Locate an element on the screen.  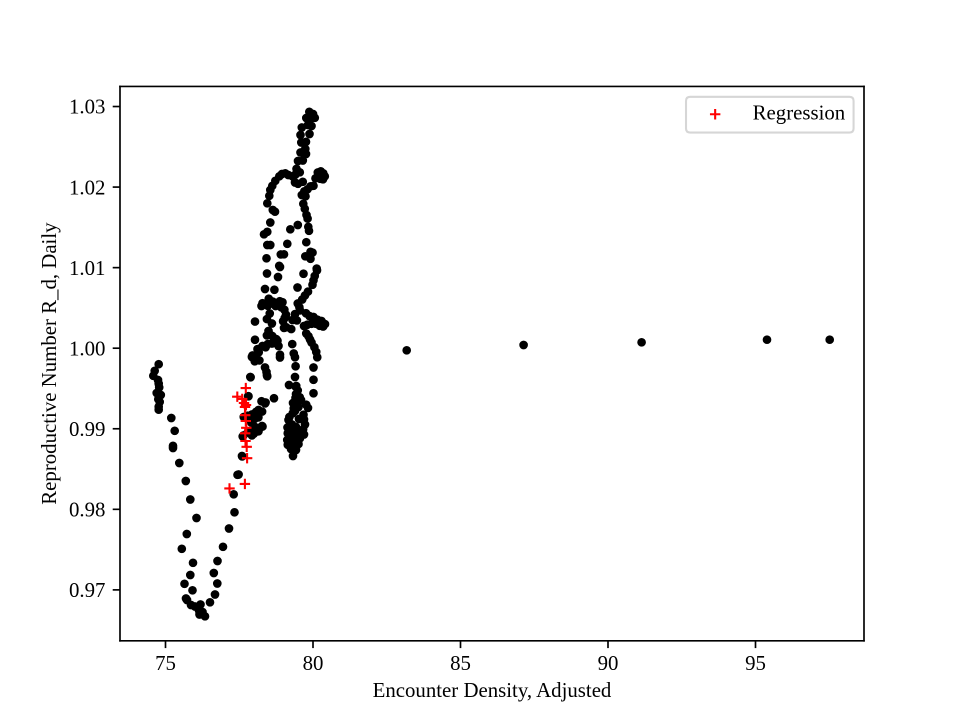
svg-text: 80 is located at coordinates (313, 663).